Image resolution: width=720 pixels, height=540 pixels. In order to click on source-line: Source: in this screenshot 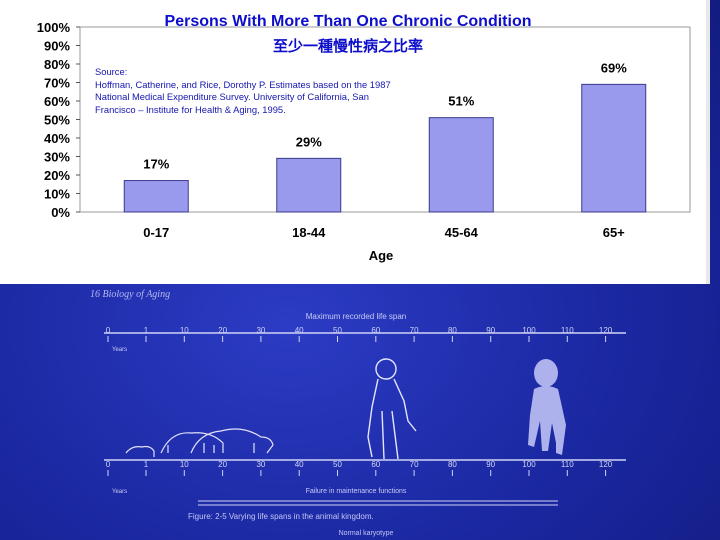, I will do `click(111, 71)`.